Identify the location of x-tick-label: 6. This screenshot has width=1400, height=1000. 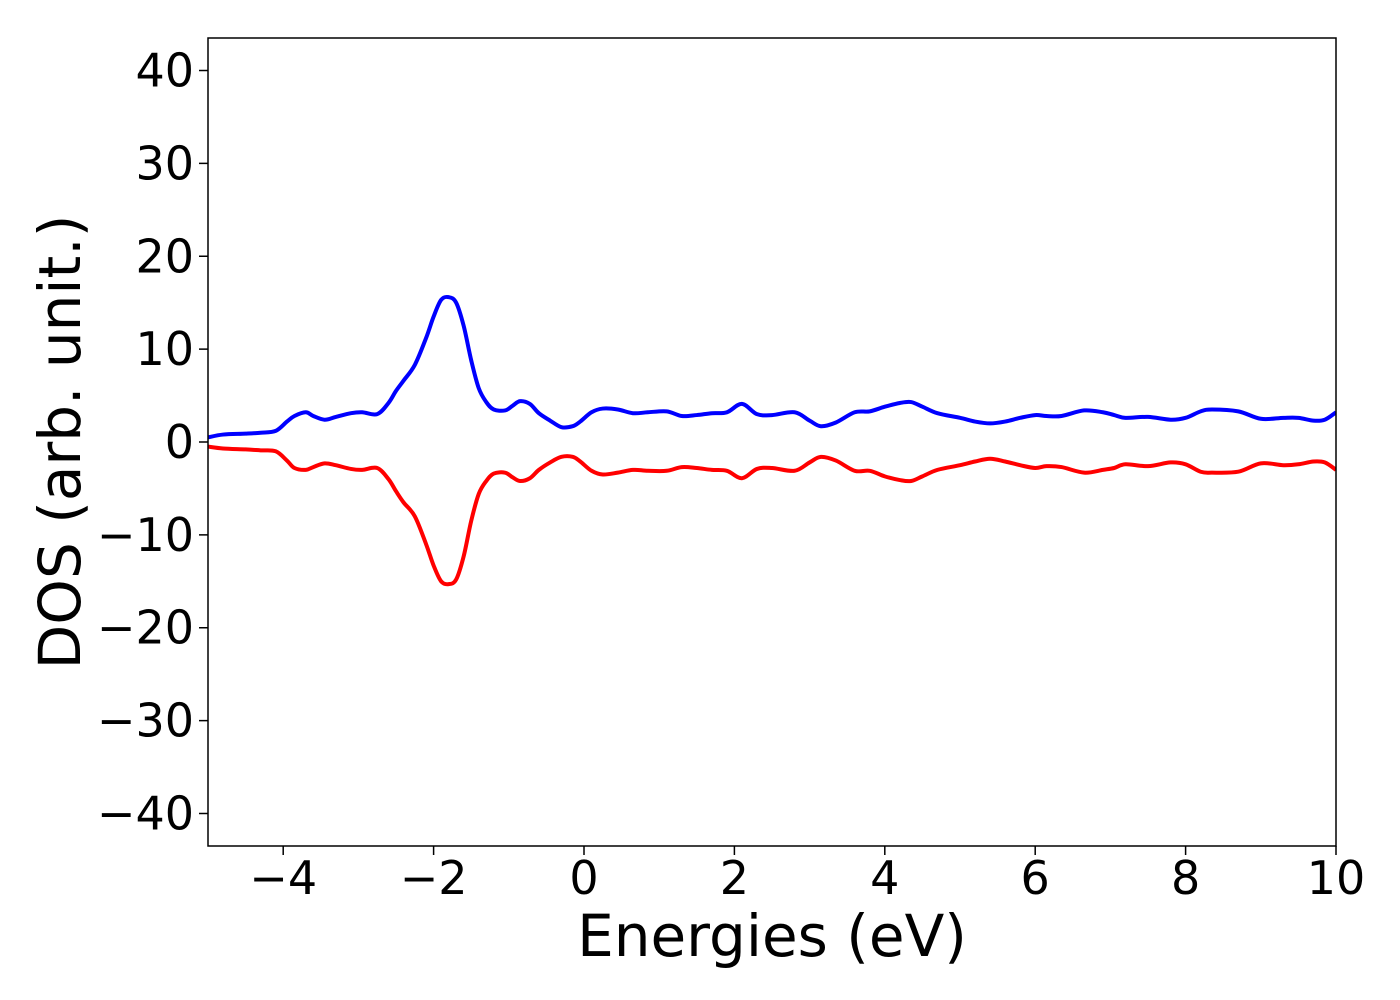
(1035, 878).